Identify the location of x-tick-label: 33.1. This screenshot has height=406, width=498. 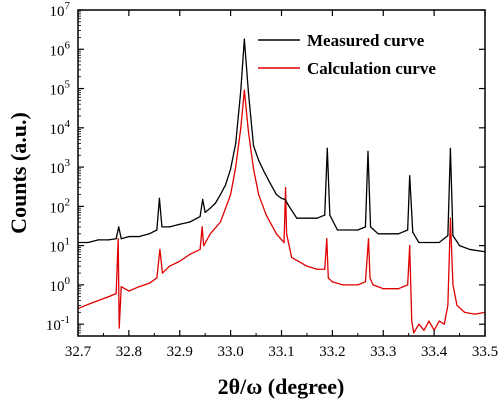
(281, 352).